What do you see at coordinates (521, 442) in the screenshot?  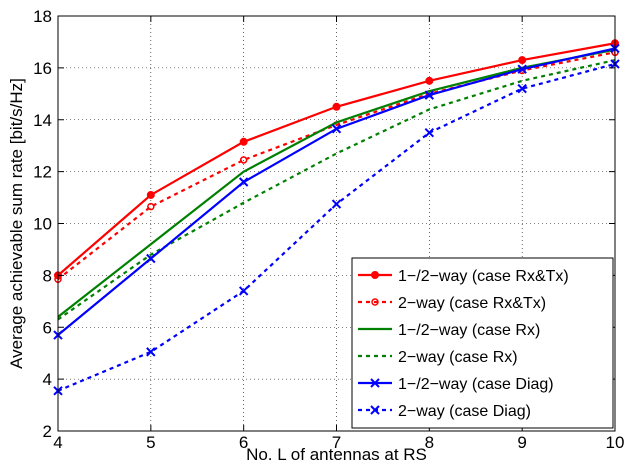 I see `x-tick-label: 9` at bounding box center [521, 442].